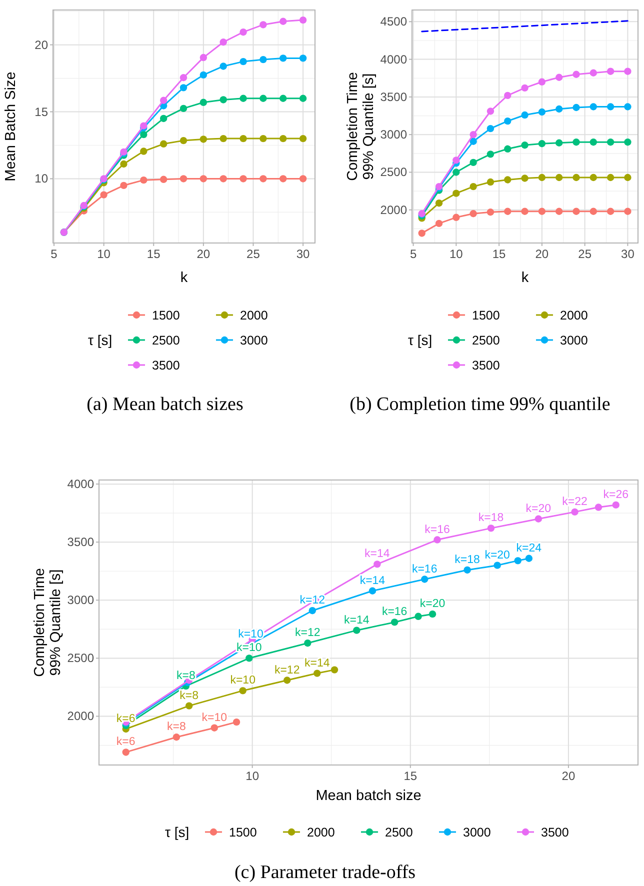  I want to click on x-axis-title: k, so click(184, 278).